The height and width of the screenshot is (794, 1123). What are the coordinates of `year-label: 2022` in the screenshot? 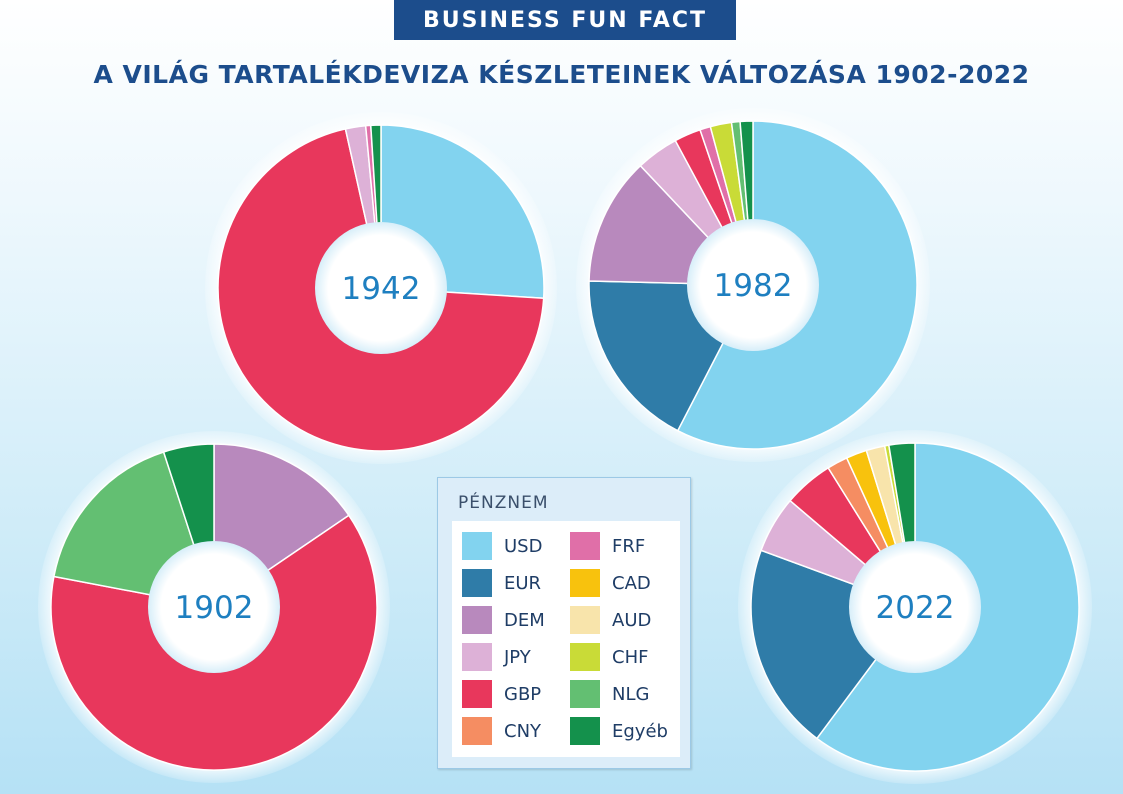 It's located at (915, 608).